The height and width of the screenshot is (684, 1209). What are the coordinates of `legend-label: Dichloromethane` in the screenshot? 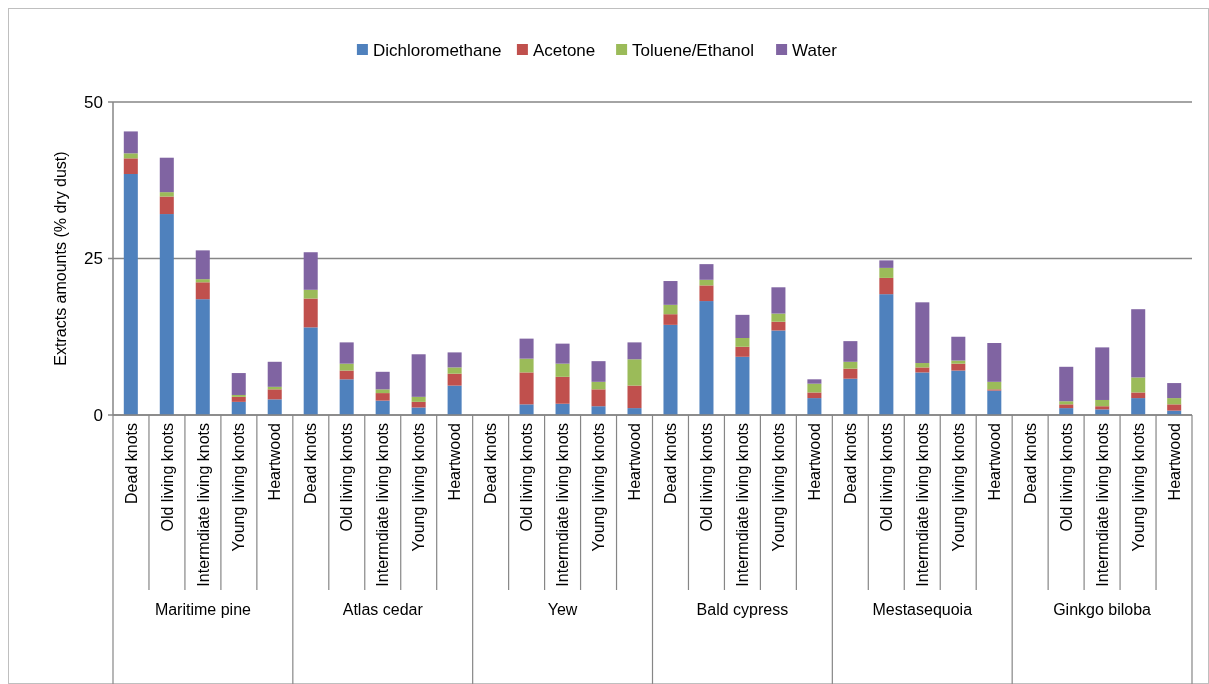 It's located at (437, 50).